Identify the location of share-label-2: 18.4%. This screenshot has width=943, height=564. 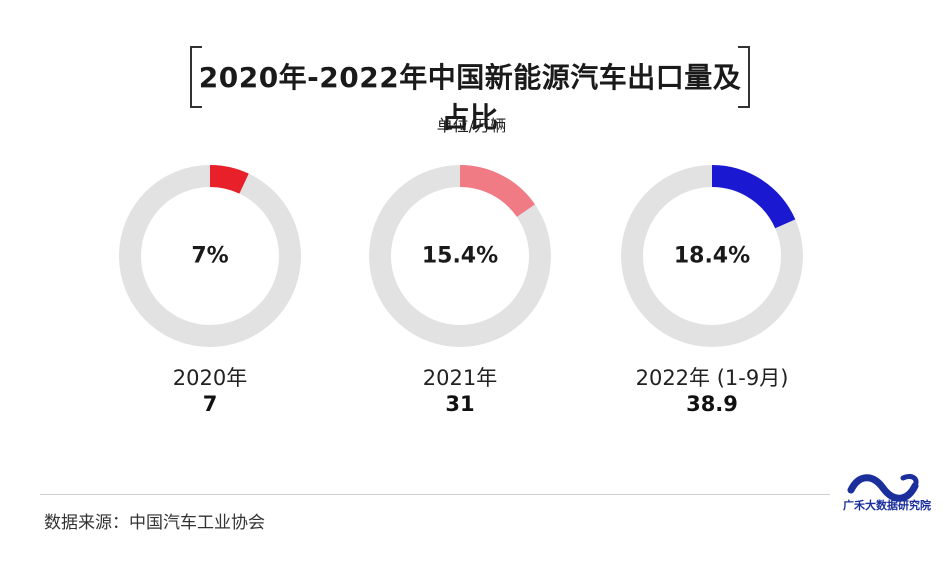
(712, 256).